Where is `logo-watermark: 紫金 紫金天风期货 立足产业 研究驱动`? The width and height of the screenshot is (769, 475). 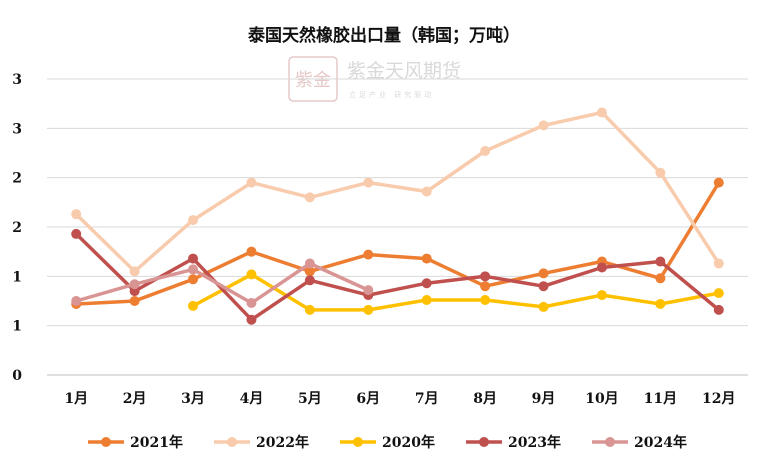 logo-watermark: 紫金 紫金天风期货 立足产业 研究驱动 is located at coordinates (374, 79).